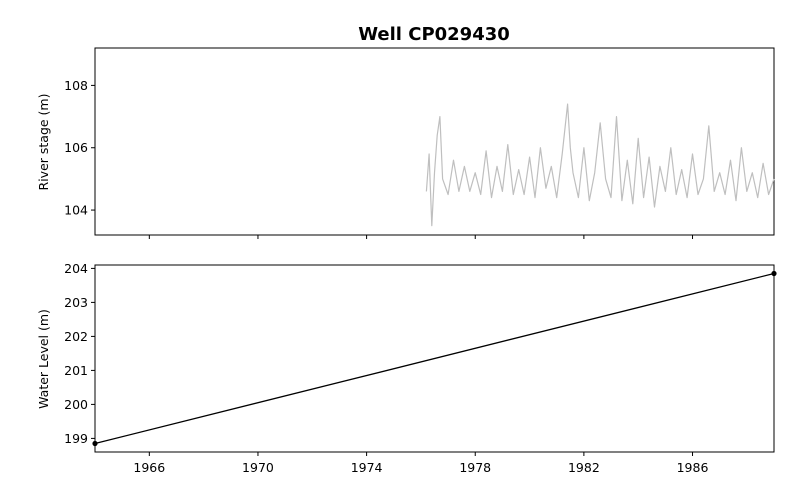 Image resolution: width=800 pixels, height=500 pixels. What do you see at coordinates (420, 463) in the screenshot?
I see `bottom-x-axis: 1966 1970 1974 1978 1982 1986` at bounding box center [420, 463].